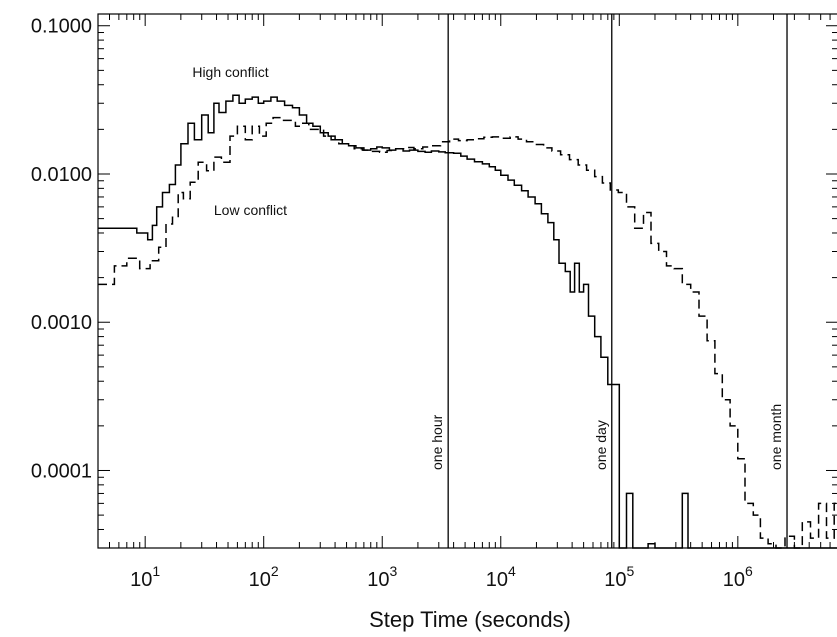 Image resolution: width=837 pixels, height=637 pixels. Describe the element at coordinates (239, 141) in the screenshot. I see `annotations: High conflict Low conflict` at that location.